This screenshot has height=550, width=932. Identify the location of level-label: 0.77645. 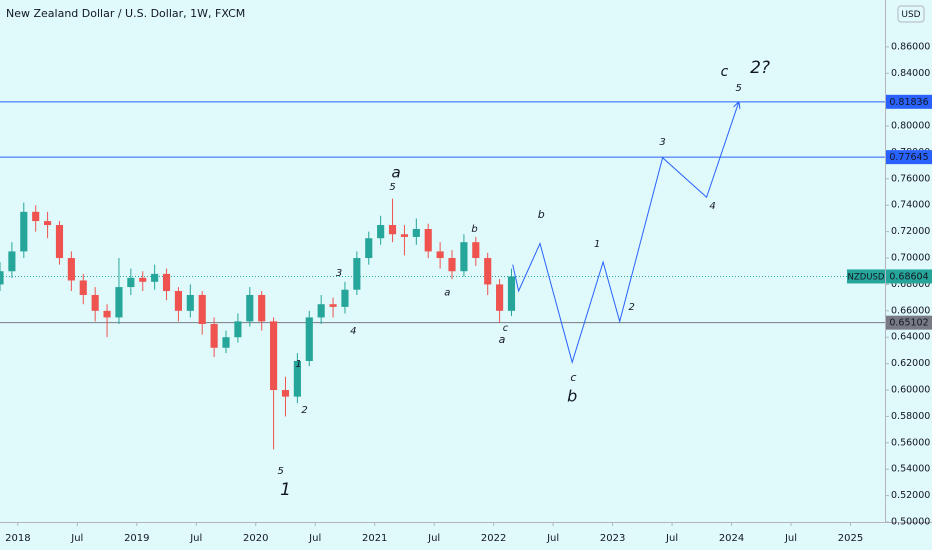
(908, 157).